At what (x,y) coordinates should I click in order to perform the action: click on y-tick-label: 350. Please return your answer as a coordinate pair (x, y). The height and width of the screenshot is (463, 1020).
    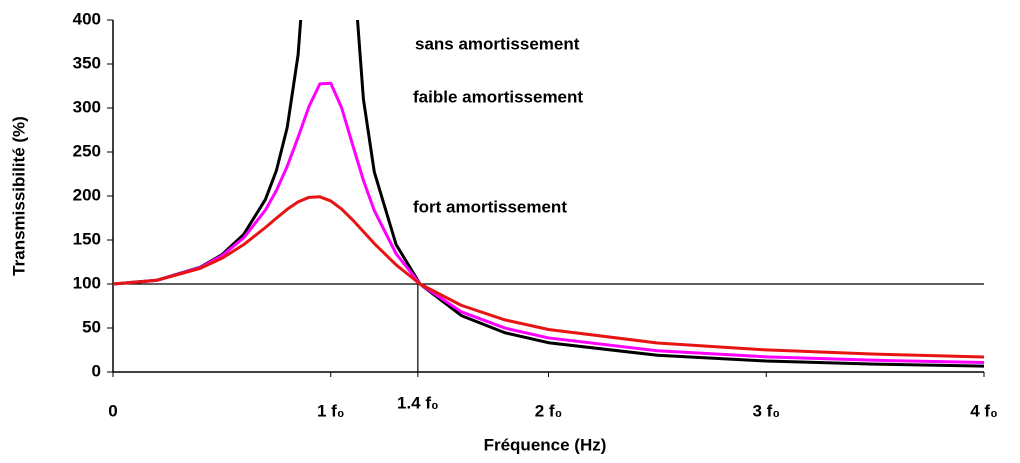
    Looking at the image, I should click on (87, 62).